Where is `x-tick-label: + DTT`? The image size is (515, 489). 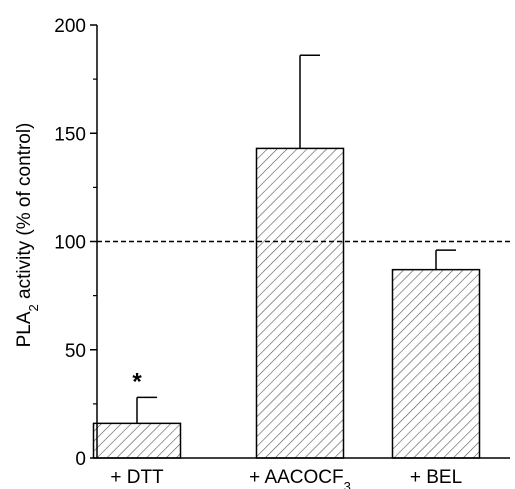
x-tick-label: + DTT is located at coordinates (137, 477).